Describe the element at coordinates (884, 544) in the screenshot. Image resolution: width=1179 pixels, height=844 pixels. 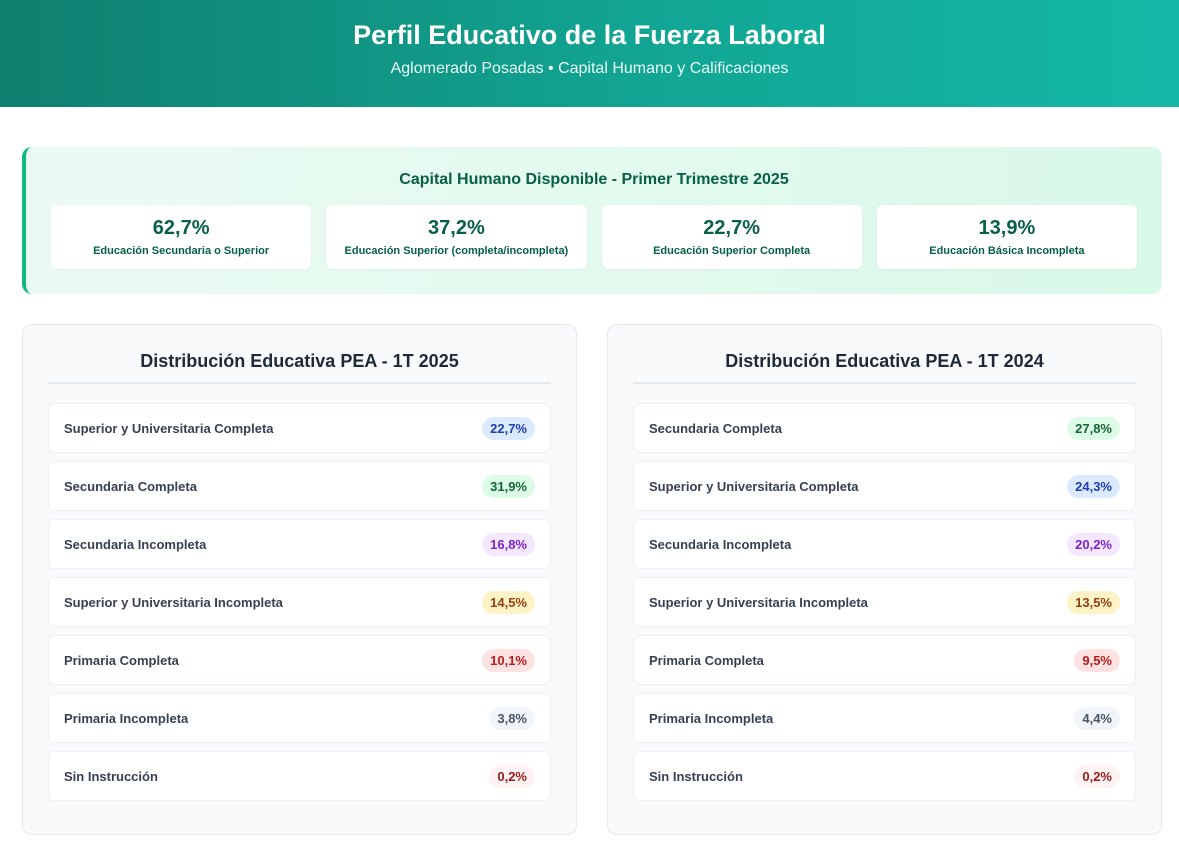
I see `list-item: Secundaria Incompleta 20,2%` at that location.